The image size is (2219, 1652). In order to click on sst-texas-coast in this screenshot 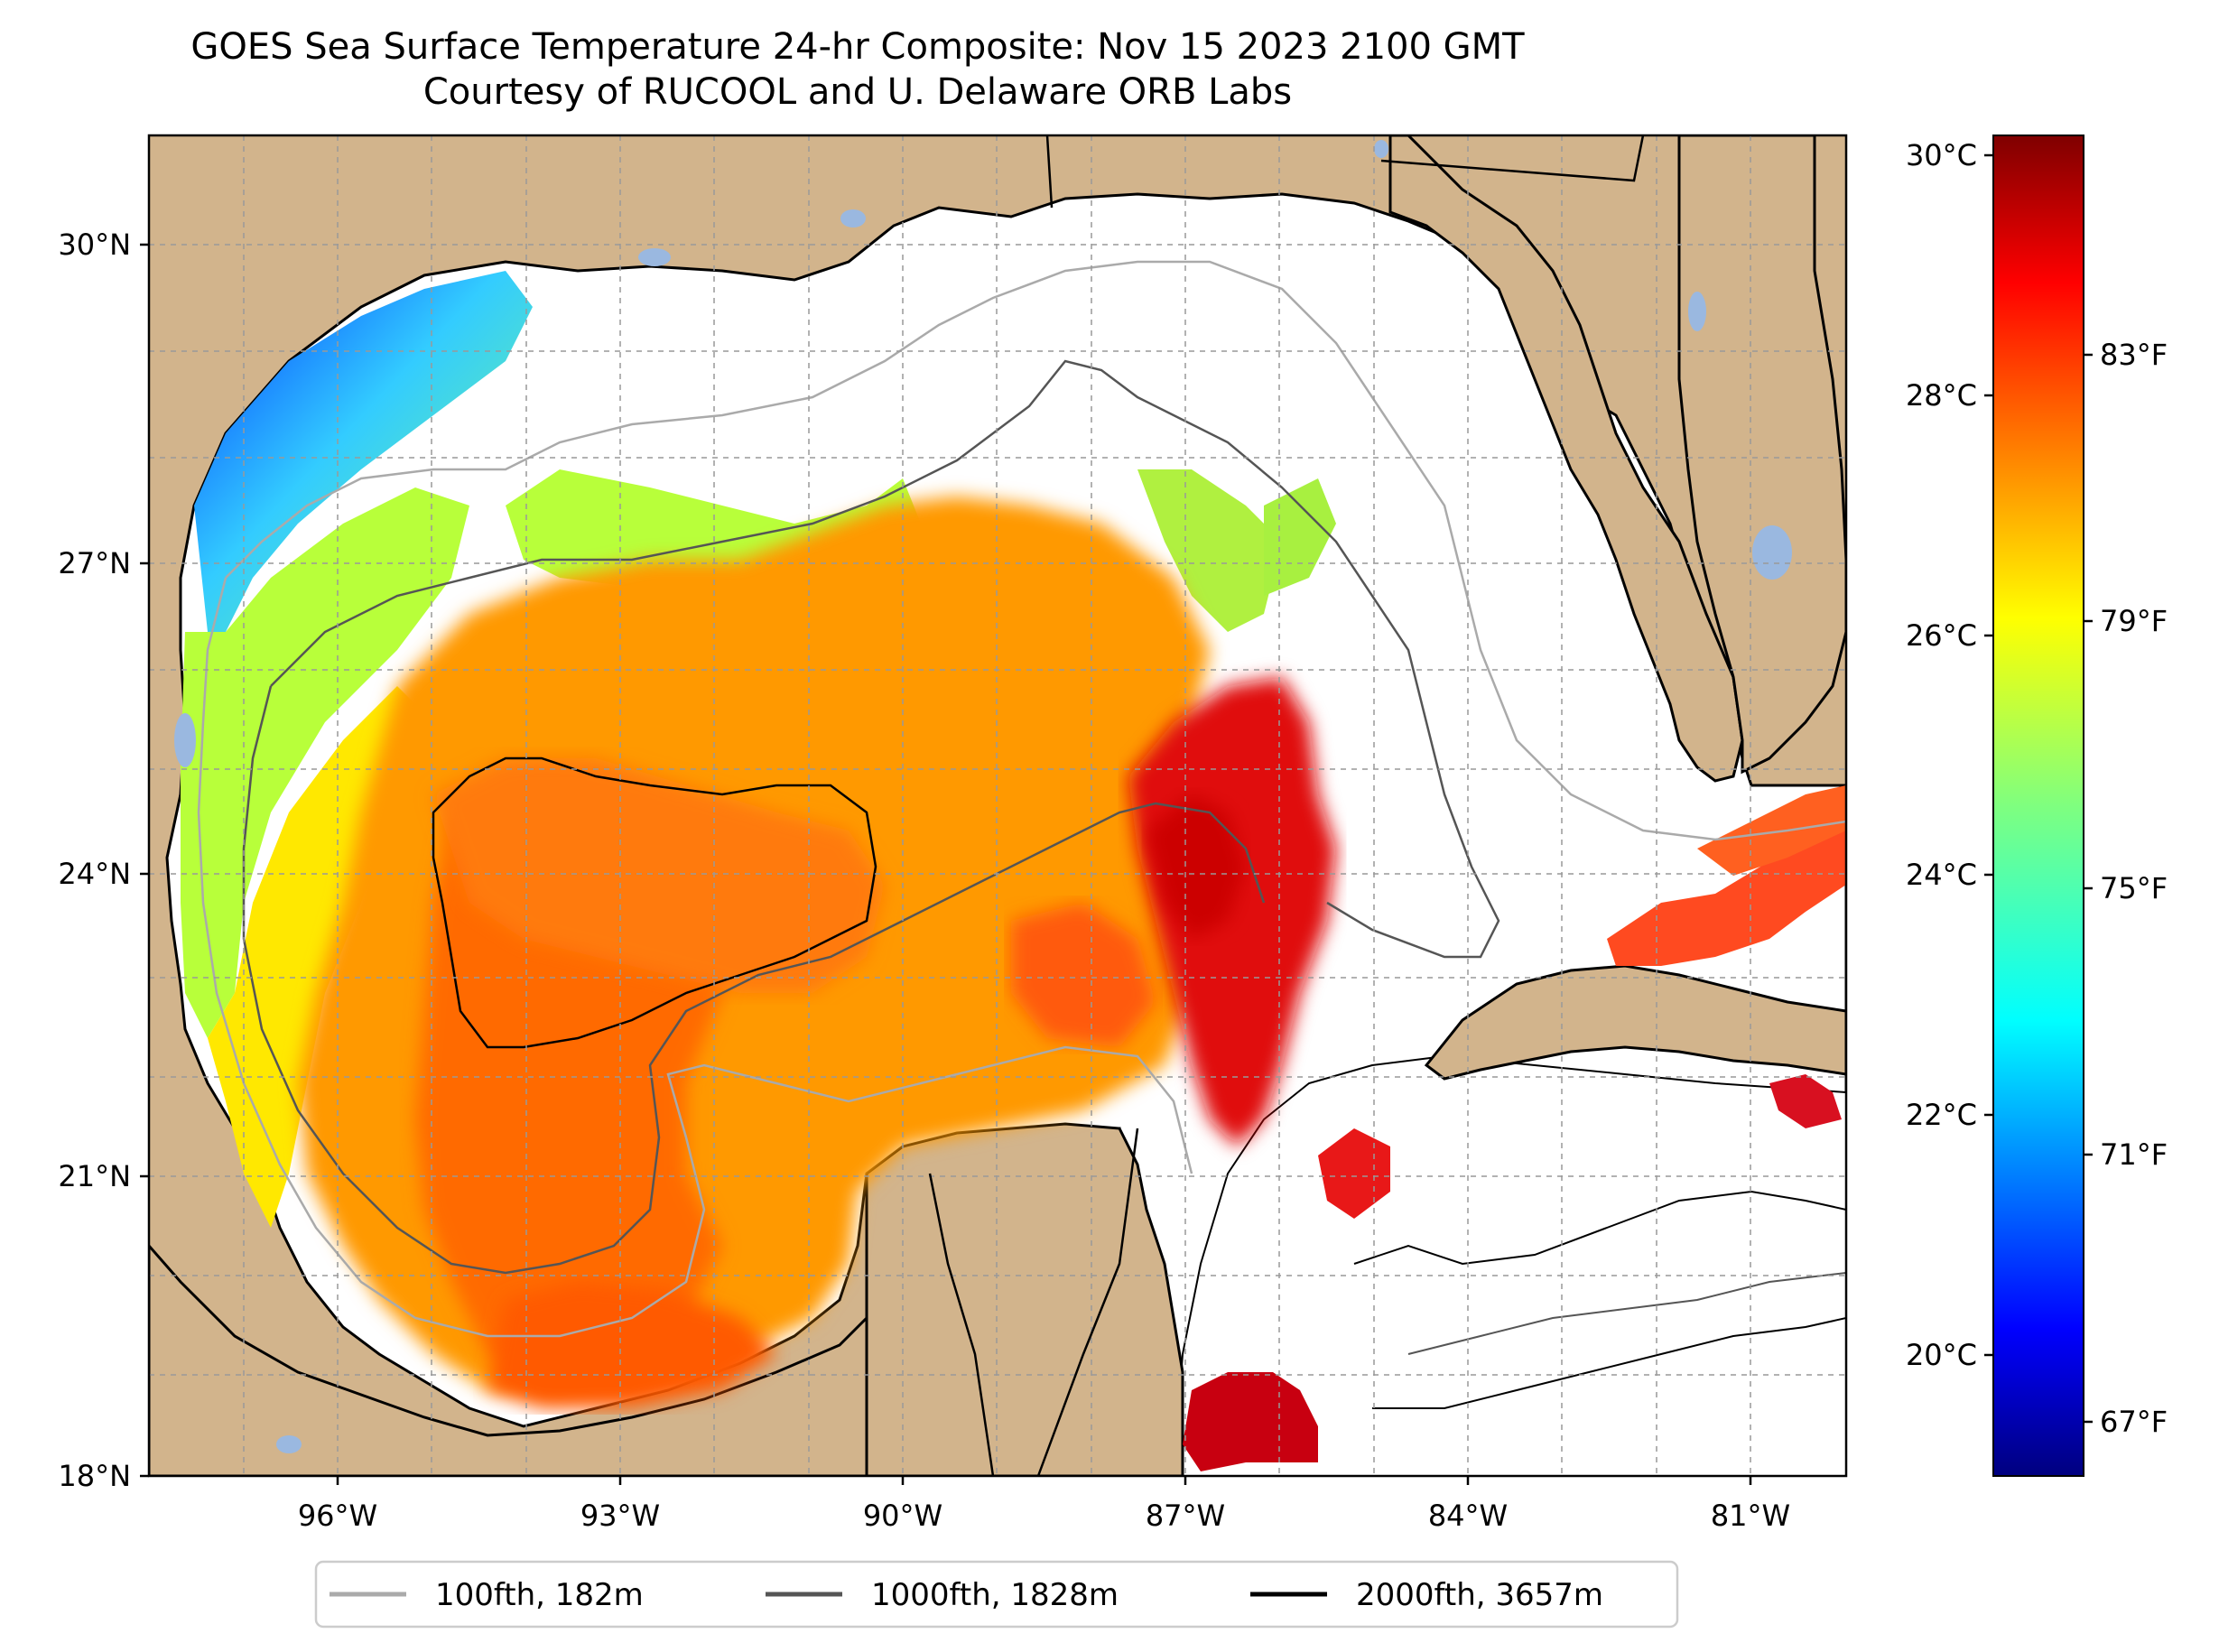, I will do `click(363, 451)`.